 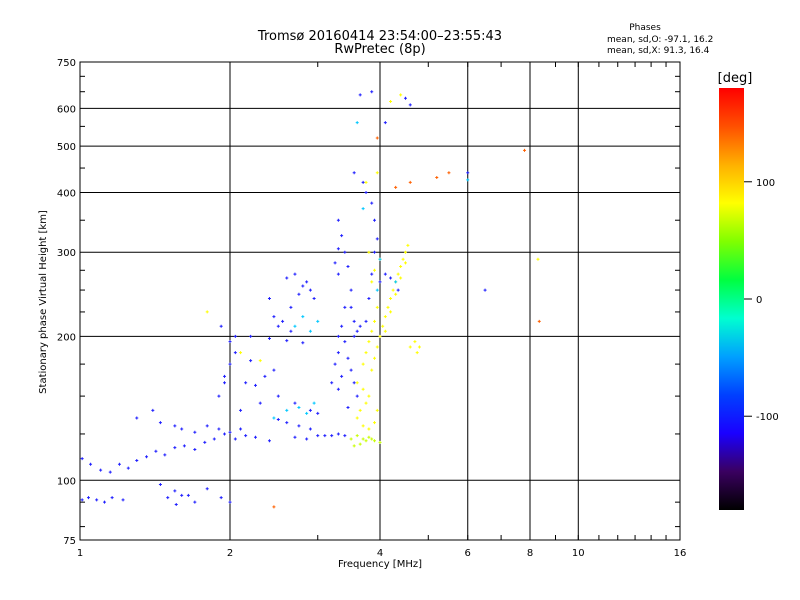 What do you see at coordinates (66, 253) in the screenshot?
I see `y-tick-label: 300` at bounding box center [66, 253].